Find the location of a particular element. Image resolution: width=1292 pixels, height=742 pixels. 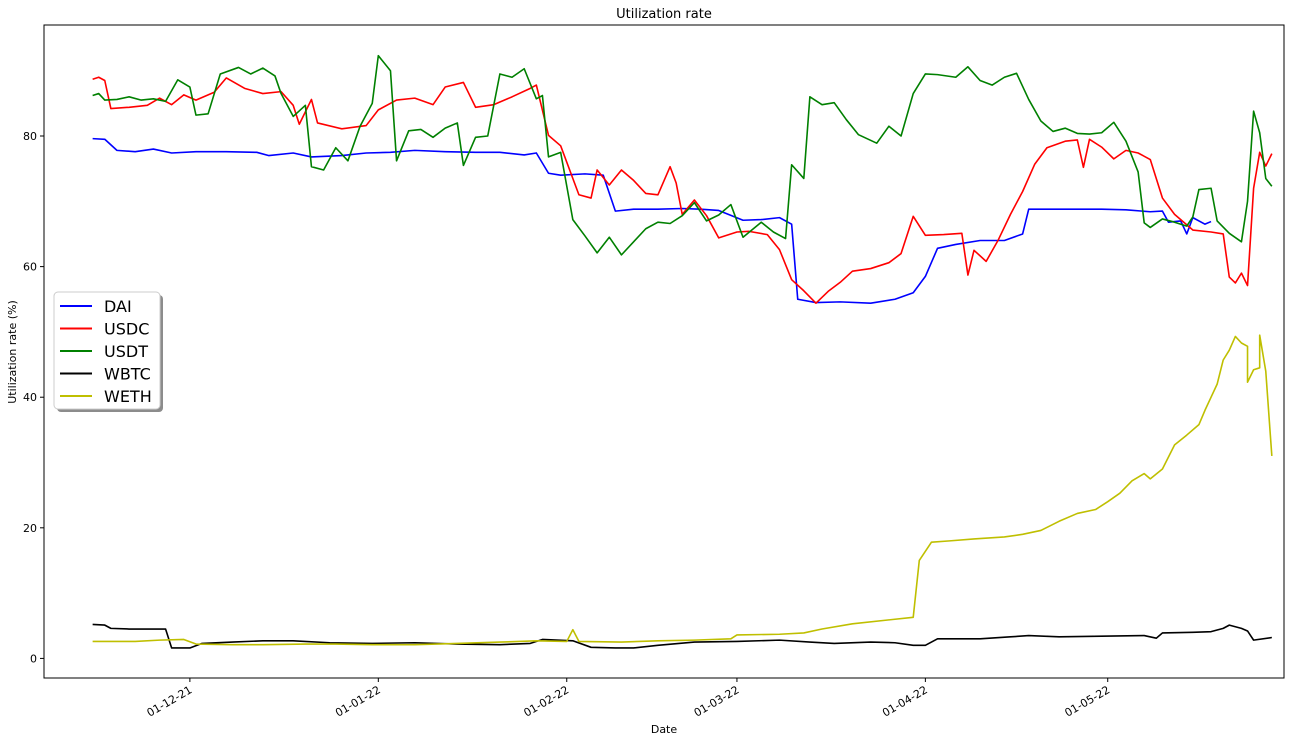

legend: DAI USDC USDT WBTC WETH is located at coordinates (108, 351).